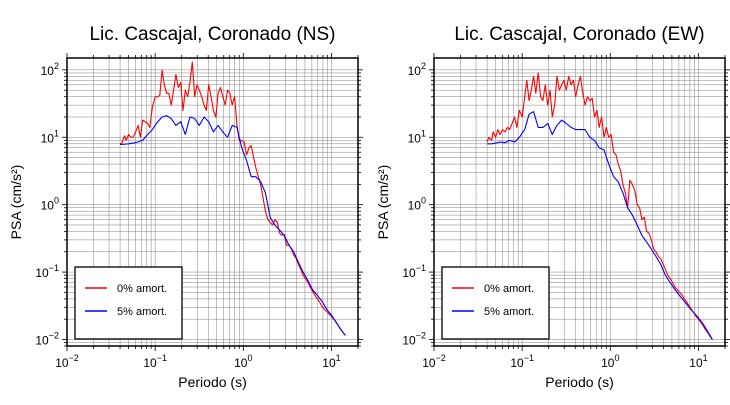  I want to click on chart-title: Lic. Cascajal, Coronado (EW), so click(579, 34).